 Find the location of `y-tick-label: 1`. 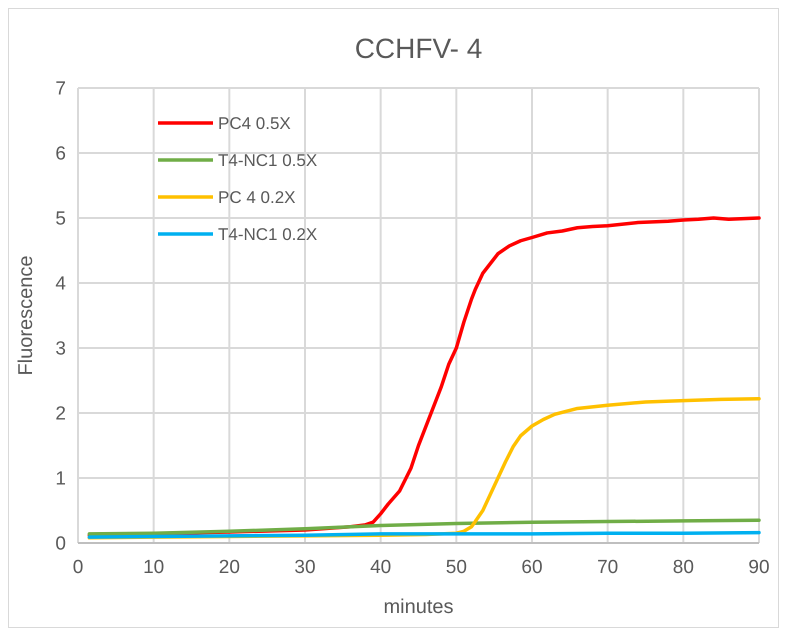

y-tick-label: 1 is located at coordinates (60, 479).